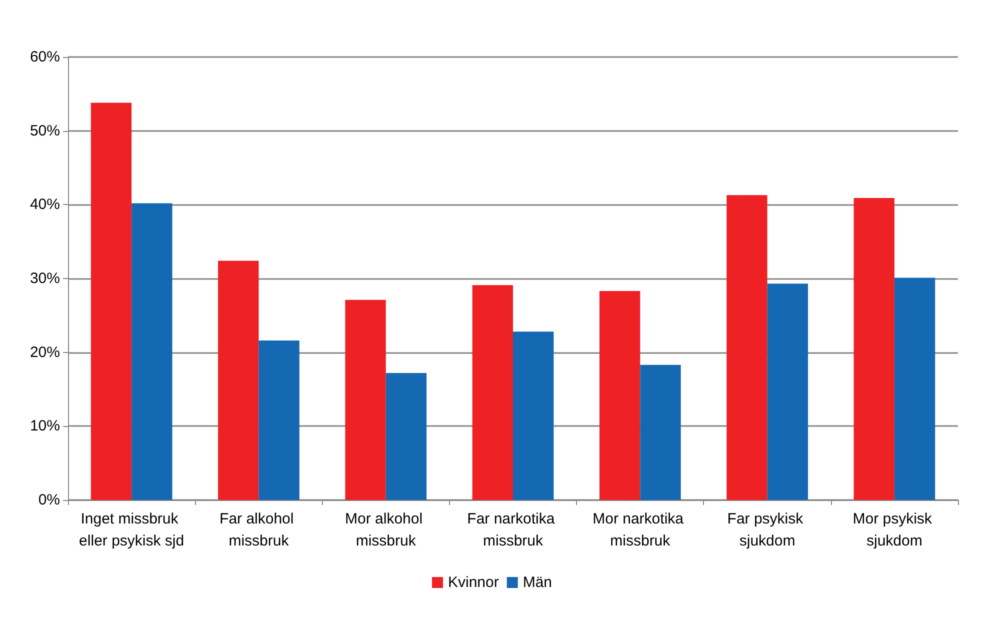  I want to click on y-tick-label: 50%, so click(45, 131).